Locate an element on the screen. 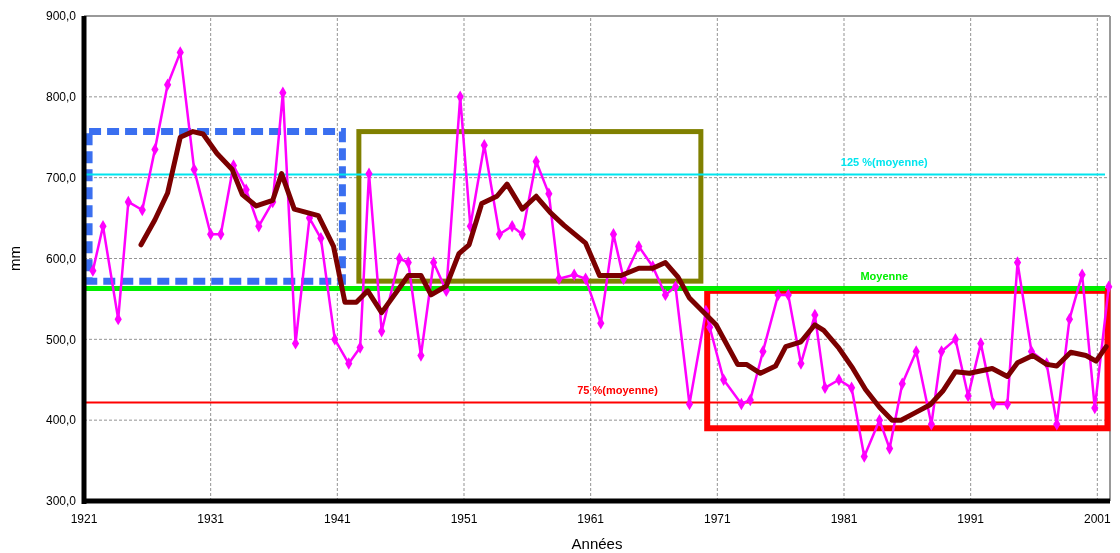 Image resolution: width=1120 pixels, height=553 pixels. ref-line-label: Moyenne is located at coordinates (884, 276).